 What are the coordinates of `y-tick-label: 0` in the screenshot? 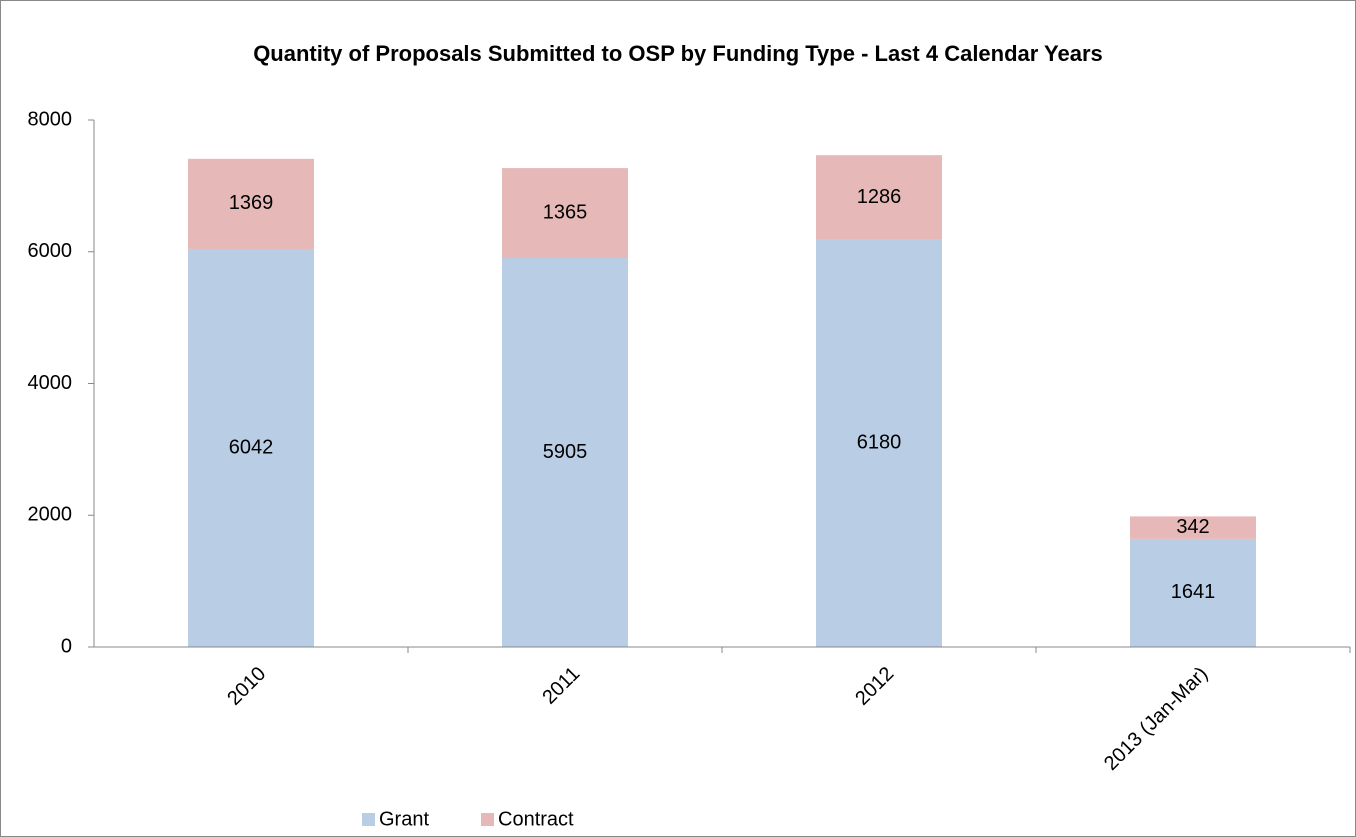 It's located at (66, 646).